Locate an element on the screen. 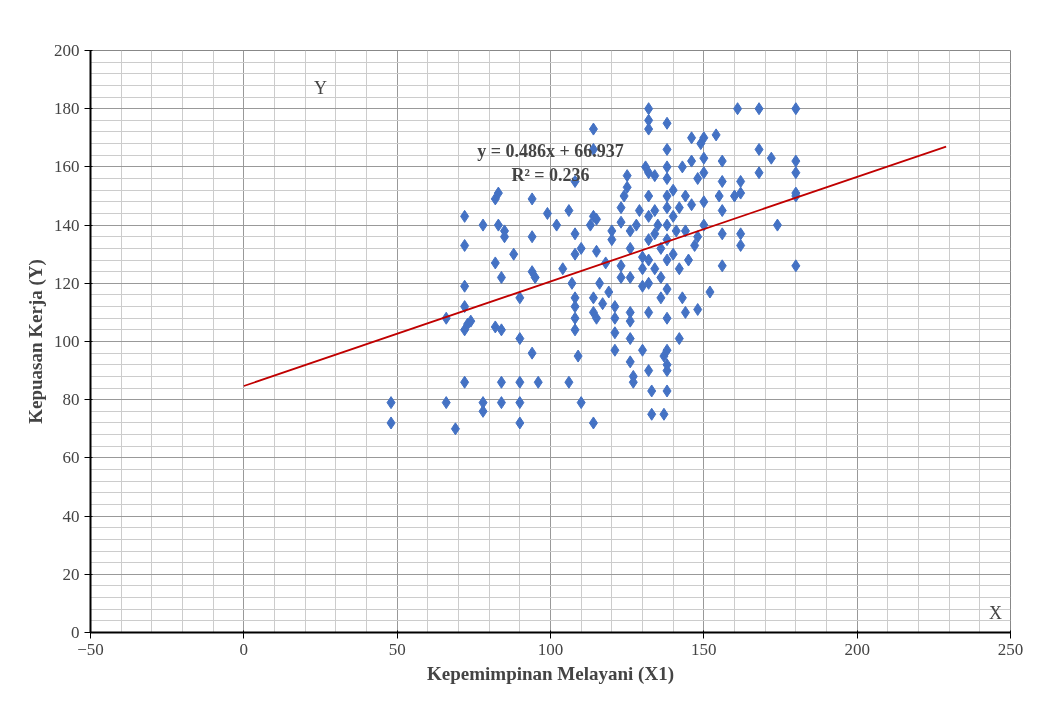 This screenshot has height=720, width=1060. y-tick-label: 120 is located at coordinates (67, 283).